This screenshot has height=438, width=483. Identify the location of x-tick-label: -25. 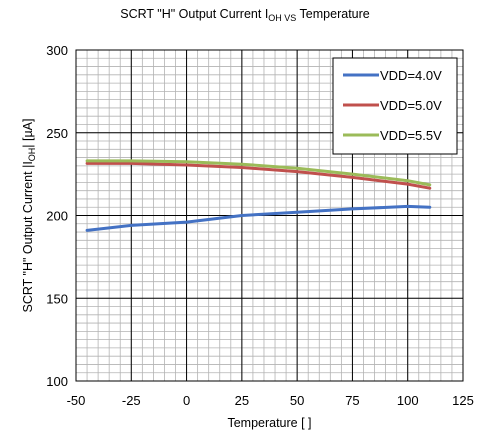
(131, 400).